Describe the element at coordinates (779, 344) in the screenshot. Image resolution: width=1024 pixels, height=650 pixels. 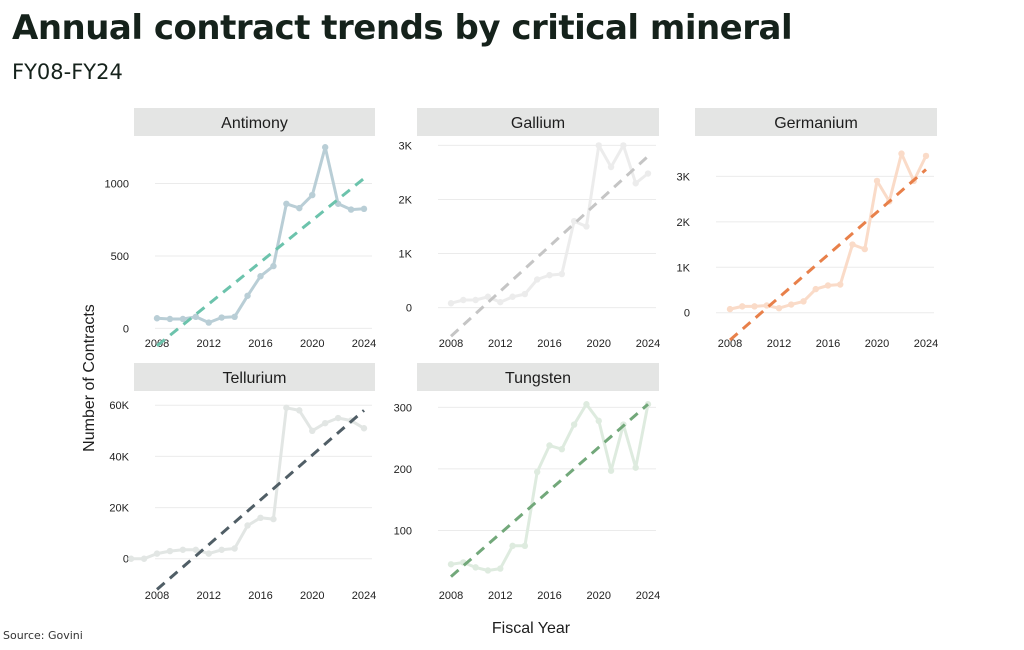
I see `germanium-x-tick-label: 2012` at that location.